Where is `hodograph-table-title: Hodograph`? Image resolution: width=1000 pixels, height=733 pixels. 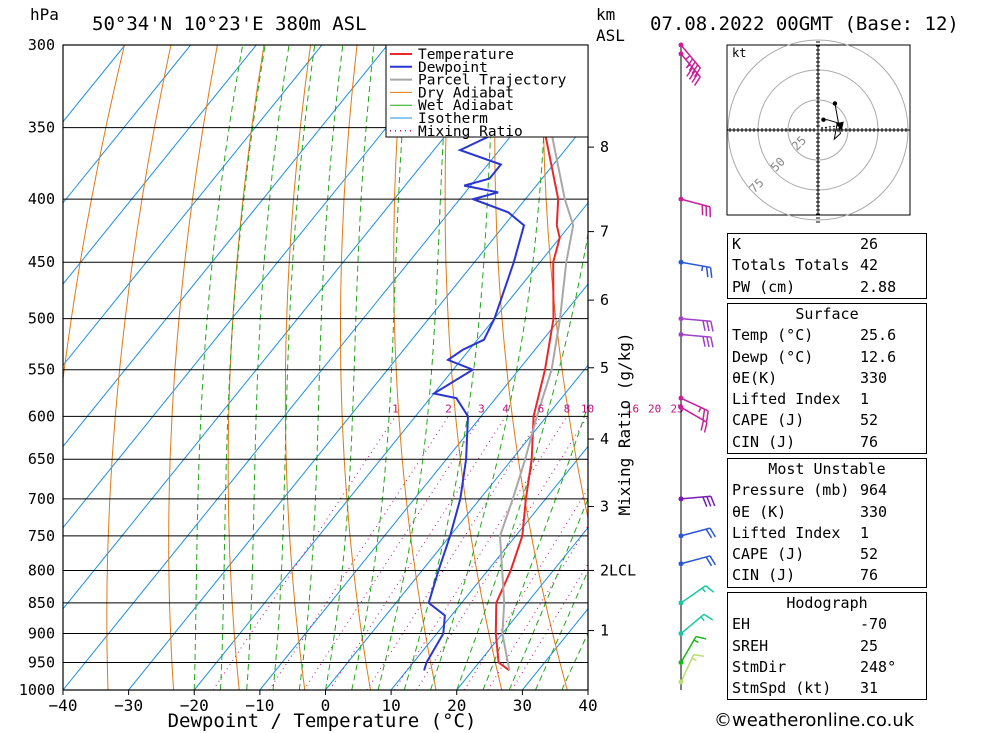 hodograph-table-title: Hodograph is located at coordinates (827, 603).